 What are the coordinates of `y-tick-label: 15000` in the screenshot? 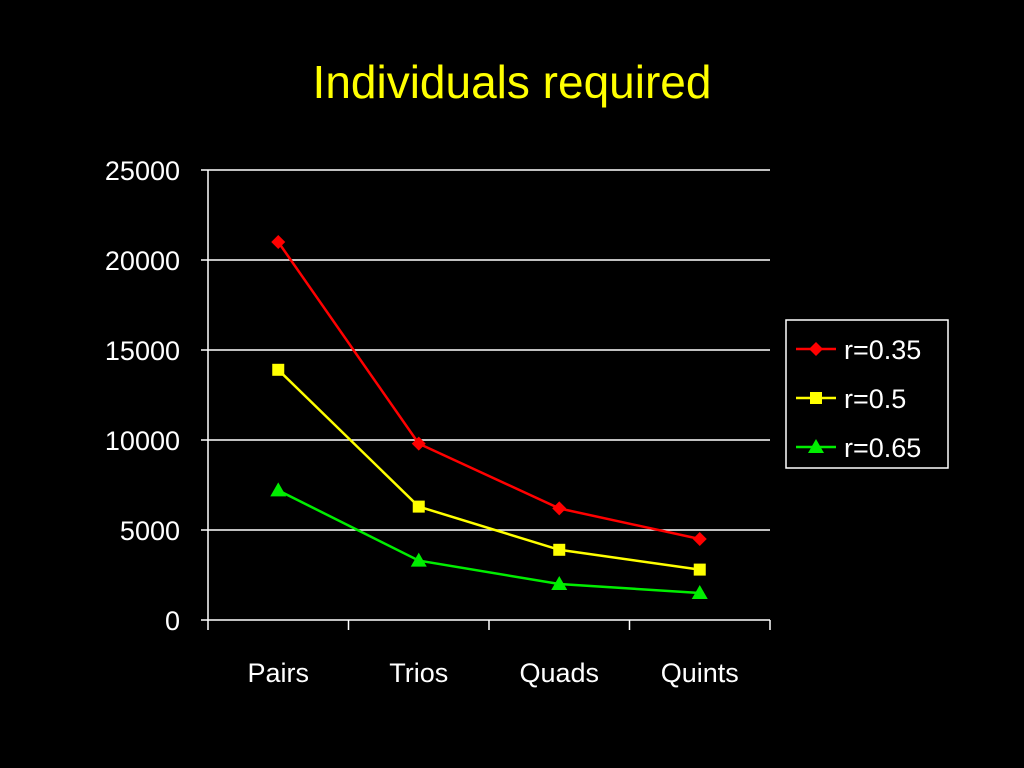 It's located at (142, 351).